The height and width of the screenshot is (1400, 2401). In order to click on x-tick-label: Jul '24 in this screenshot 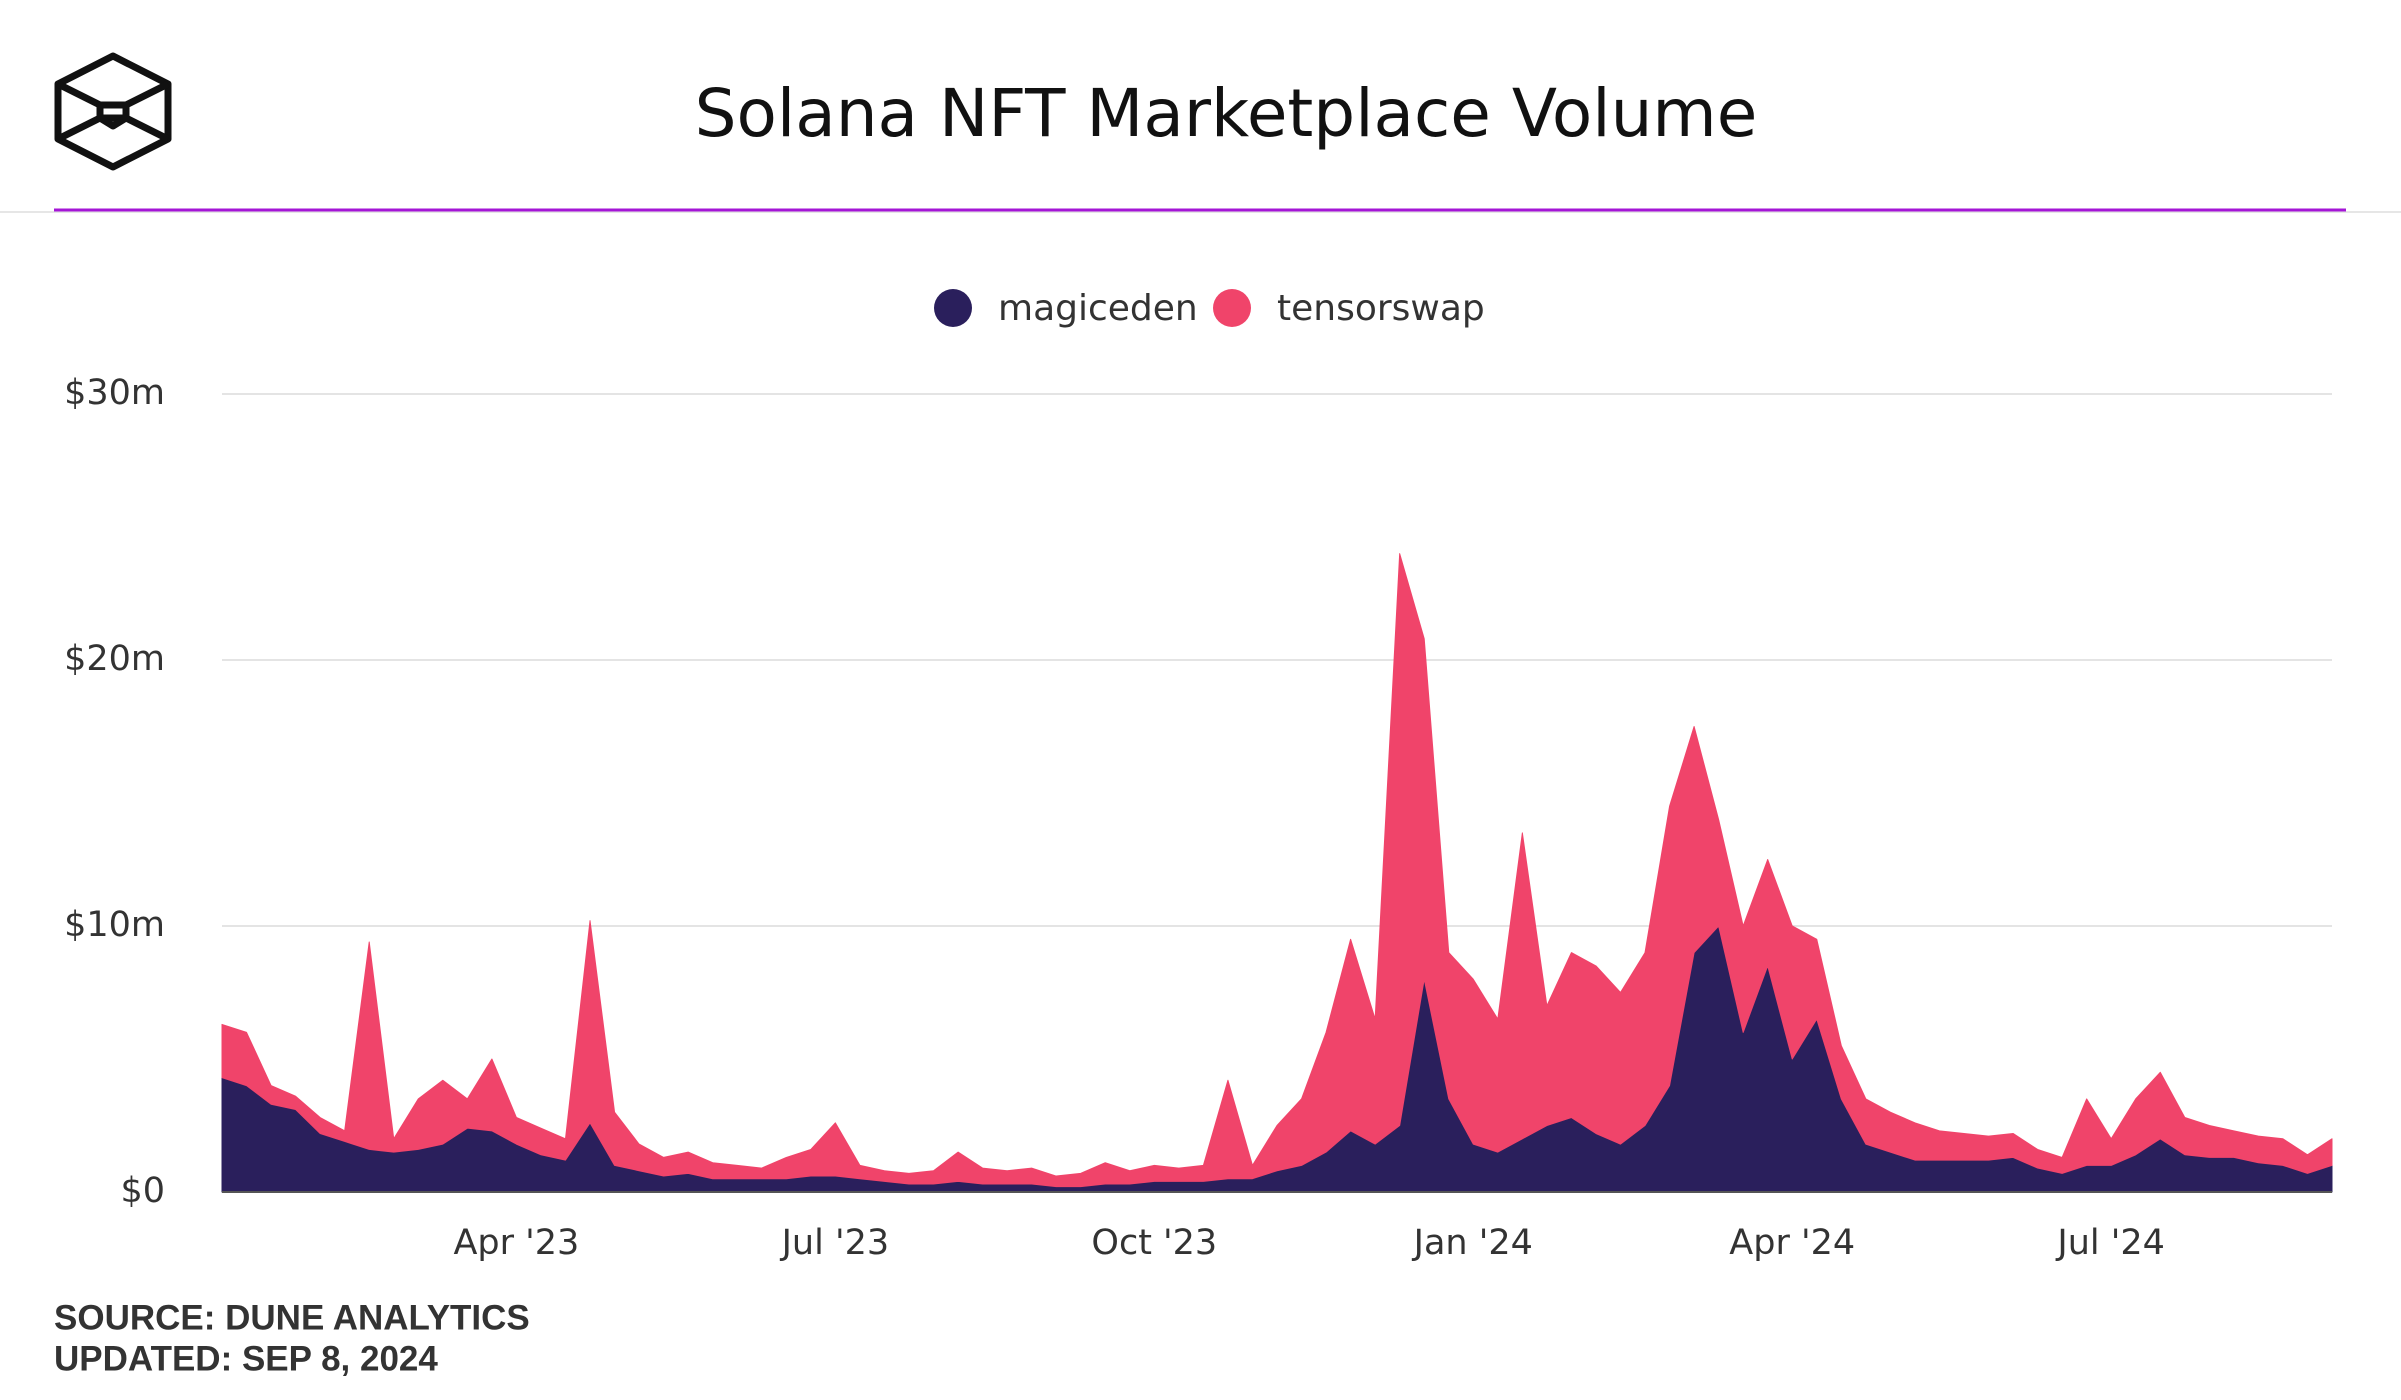, I will do `click(2110, 1243)`.